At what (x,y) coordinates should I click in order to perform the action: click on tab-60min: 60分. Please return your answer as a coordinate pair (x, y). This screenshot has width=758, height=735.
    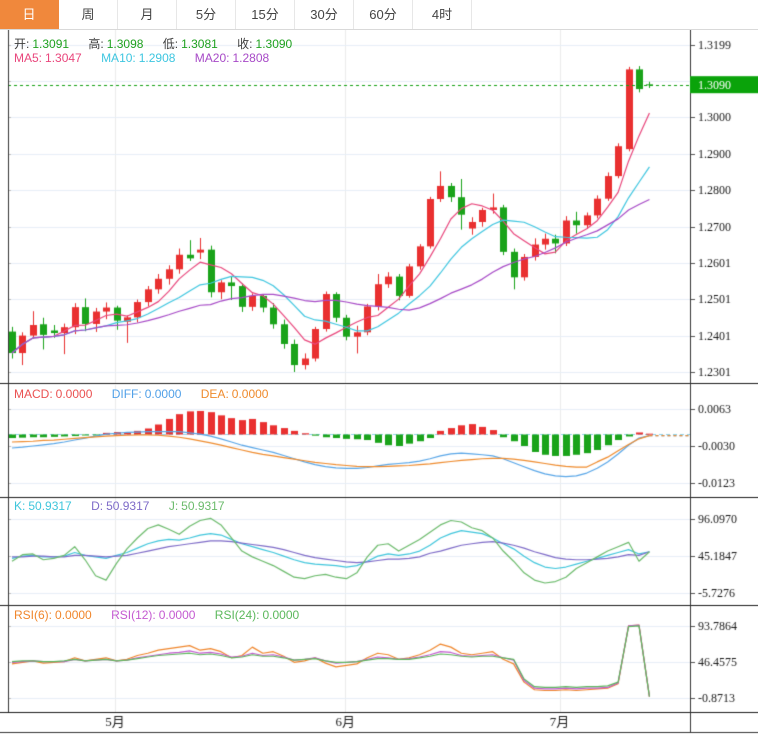
    Looking at the image, I should click on (383, 14).